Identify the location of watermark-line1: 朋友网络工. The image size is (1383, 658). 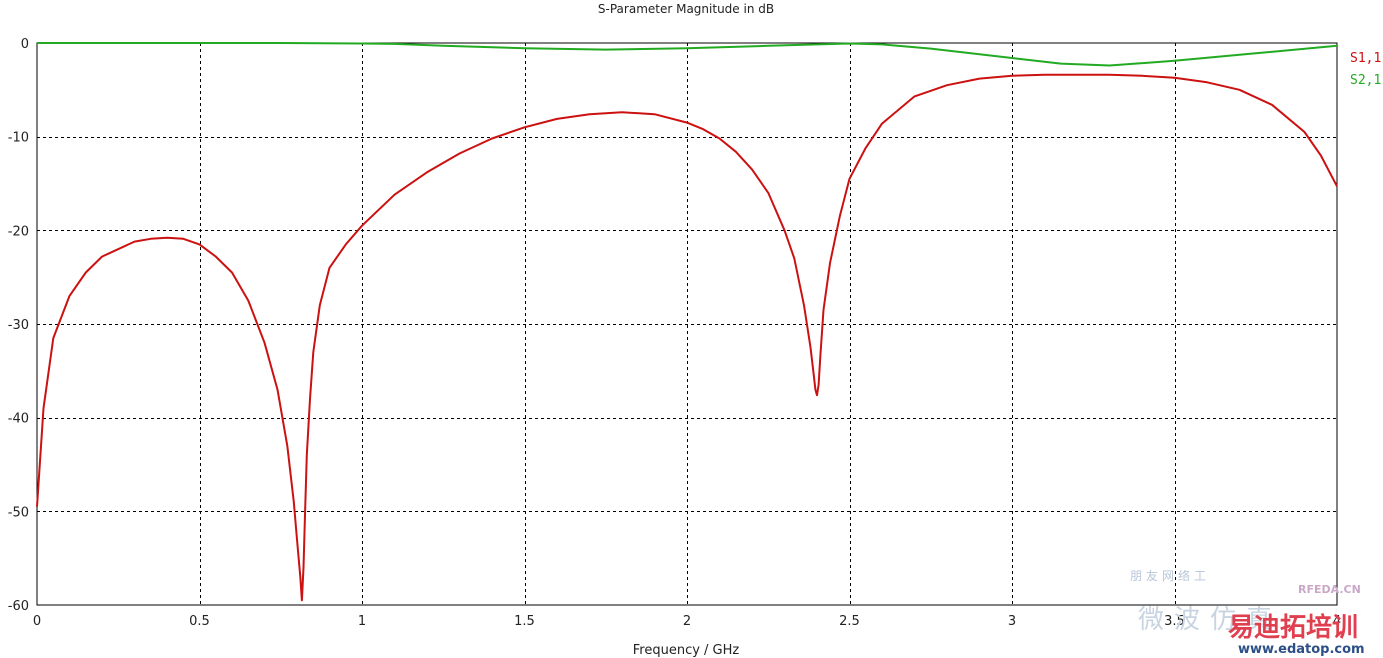
(1170, 575).